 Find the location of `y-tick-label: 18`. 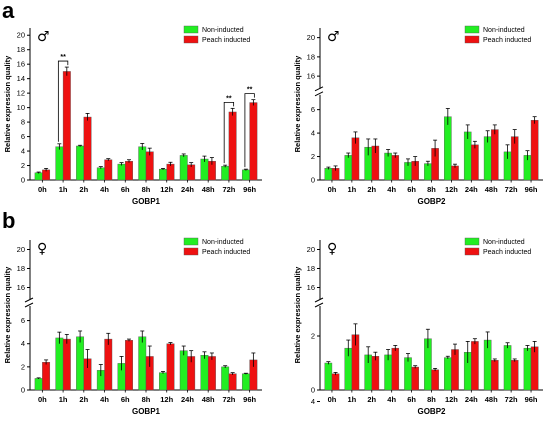

y-tick-label: 18 is located at coordinates (21, 268).